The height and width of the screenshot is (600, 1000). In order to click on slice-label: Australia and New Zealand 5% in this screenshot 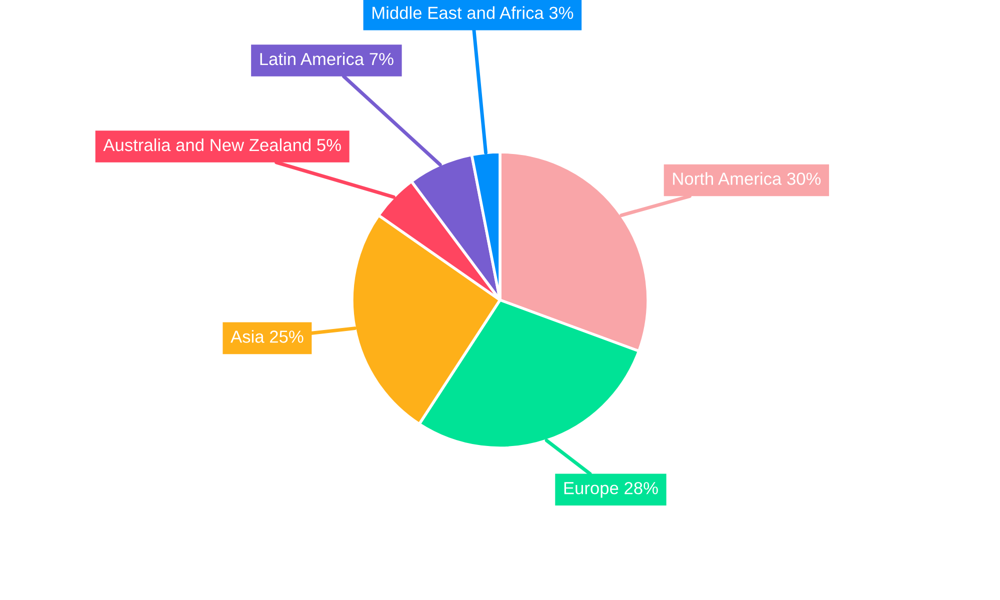, I will do `click(222, 145)`.